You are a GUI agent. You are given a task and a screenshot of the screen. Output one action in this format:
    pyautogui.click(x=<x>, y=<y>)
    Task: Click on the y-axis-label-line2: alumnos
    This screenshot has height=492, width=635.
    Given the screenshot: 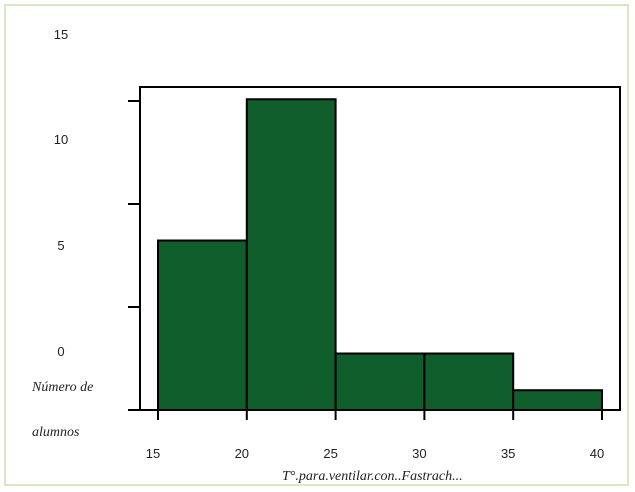 What is the action you would take?
    pyautogui.click(x=56, y=432)
    